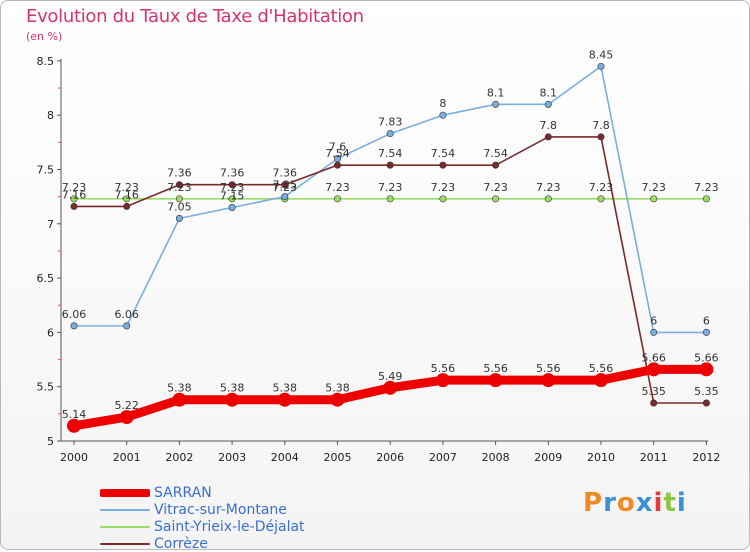 The image size is (750, 552). Describe the element at coordinates (46, 61) in the screenshot. I see `y-tick-label: 8.5` at that location.